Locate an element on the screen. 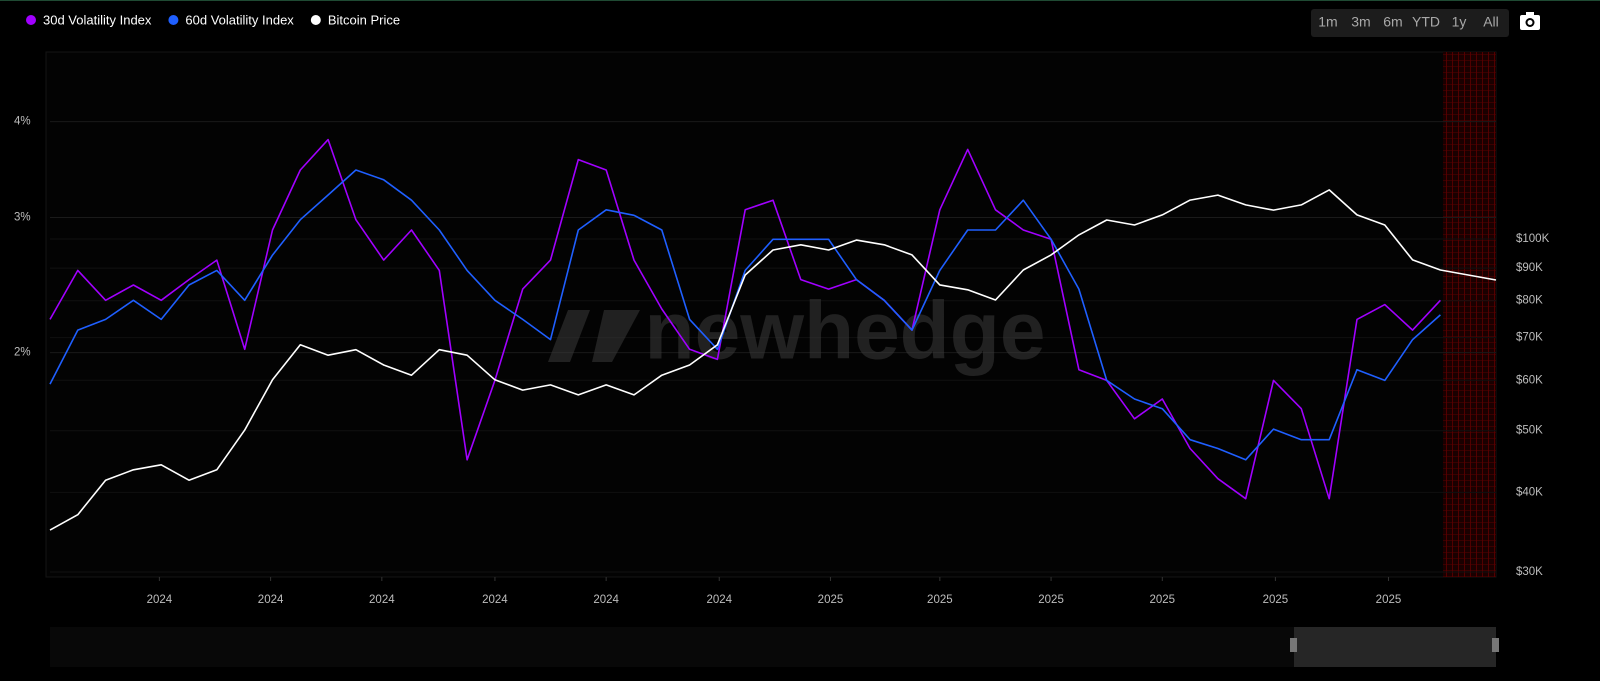 The height and width of the screenshot is (681, 1600). legend-label: 30d Volatility Index is located at coordinates (97, 19).